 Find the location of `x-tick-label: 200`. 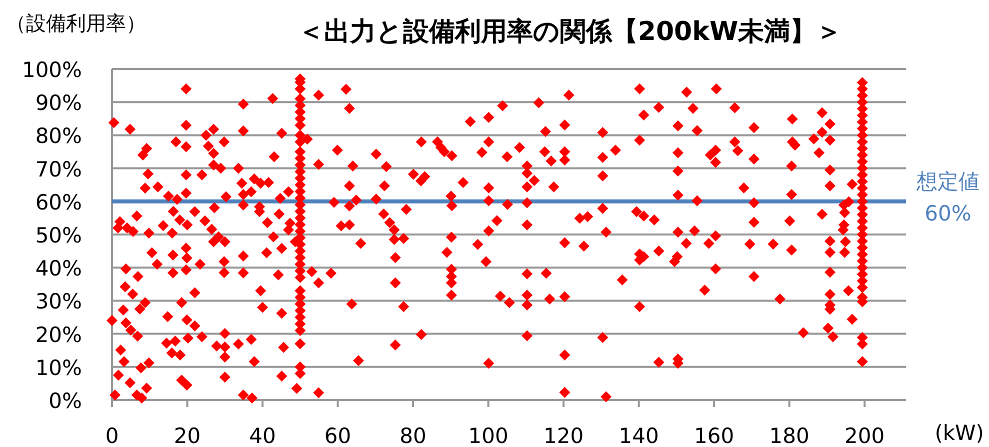

x-tick-label: 200 is located at coordinates (864, 435).